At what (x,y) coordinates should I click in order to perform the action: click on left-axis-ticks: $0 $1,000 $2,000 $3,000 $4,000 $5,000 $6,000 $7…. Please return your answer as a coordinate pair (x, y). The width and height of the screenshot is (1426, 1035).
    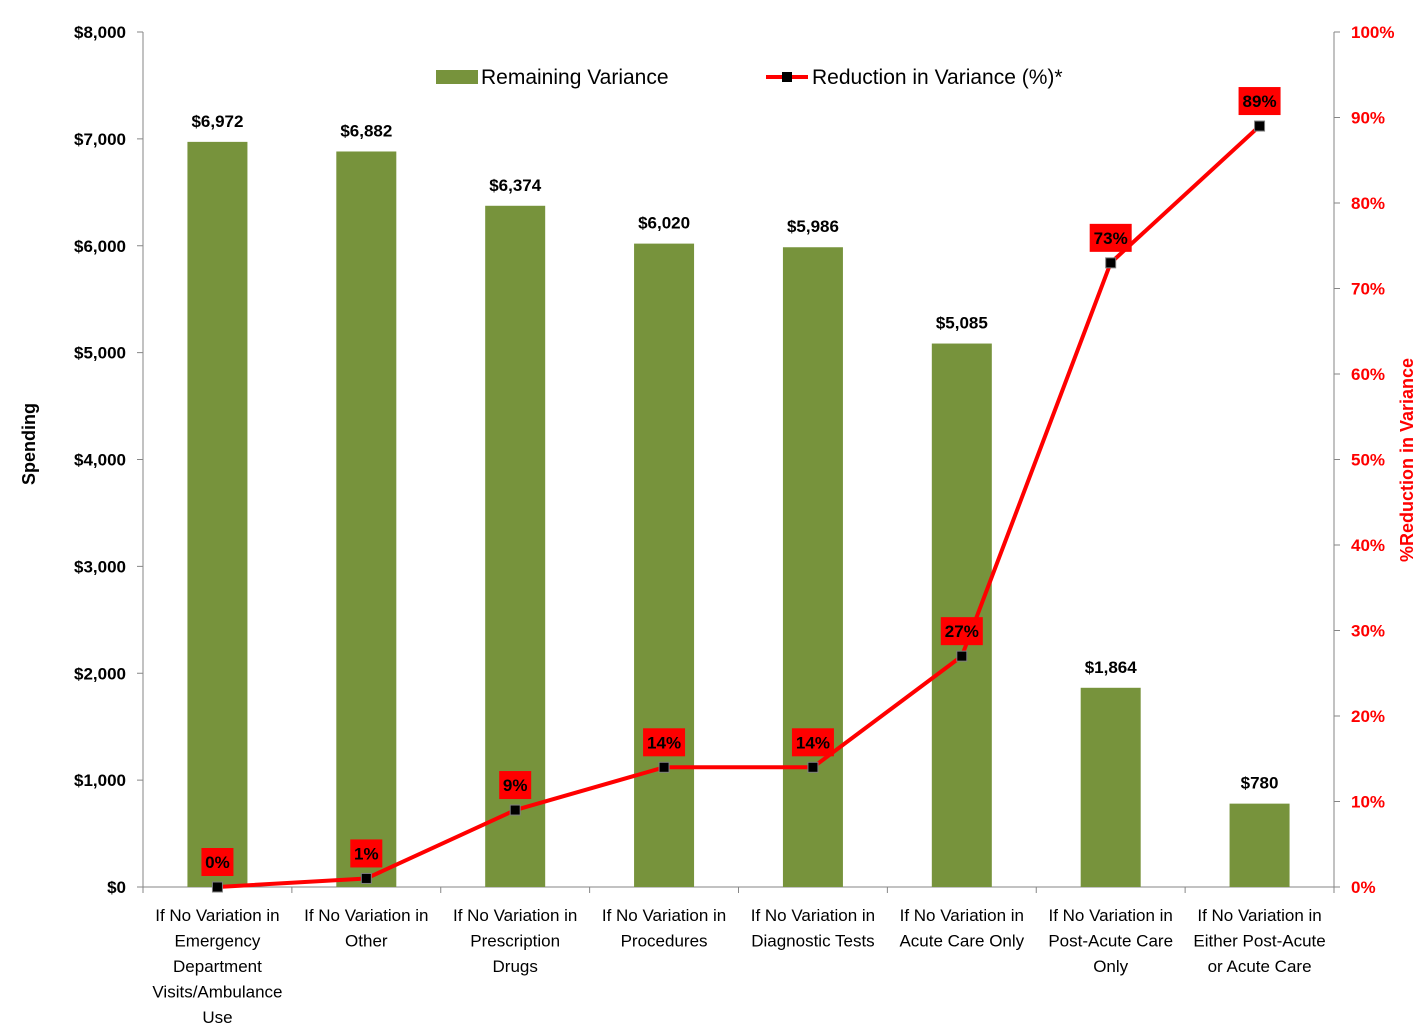
    Looking at the image, I should click on (108, 460).